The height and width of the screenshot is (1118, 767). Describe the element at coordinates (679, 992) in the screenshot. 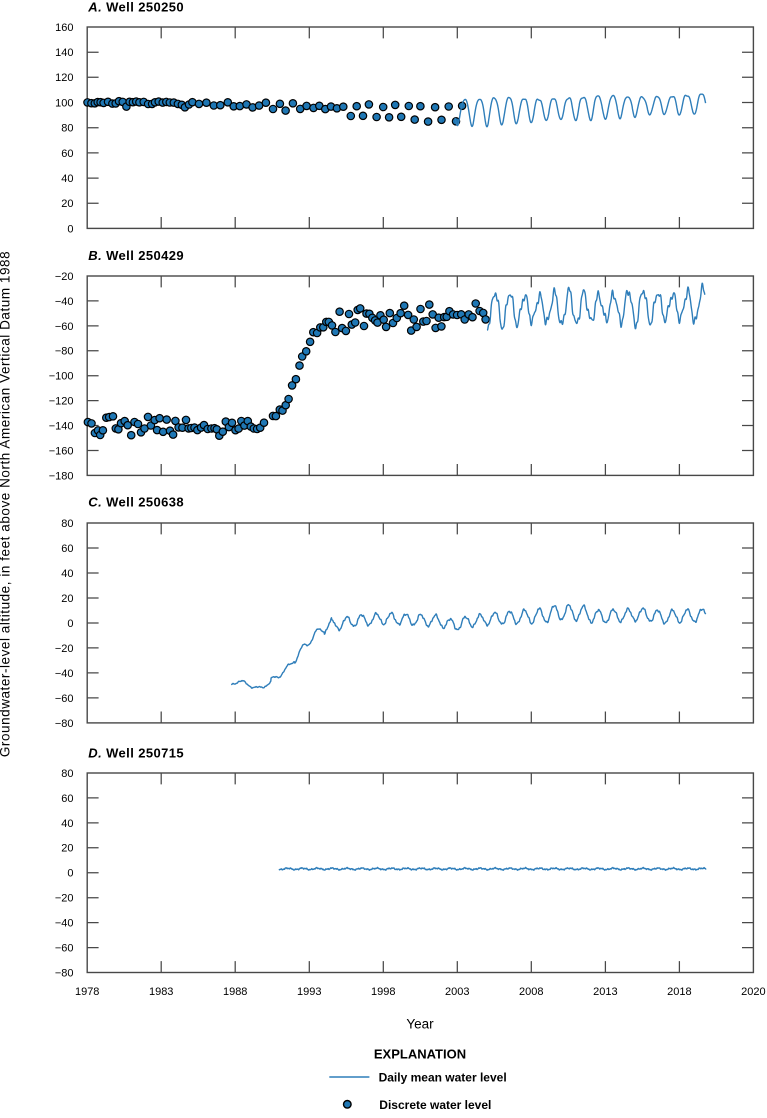

I see `svg-text: 2018` at that location.